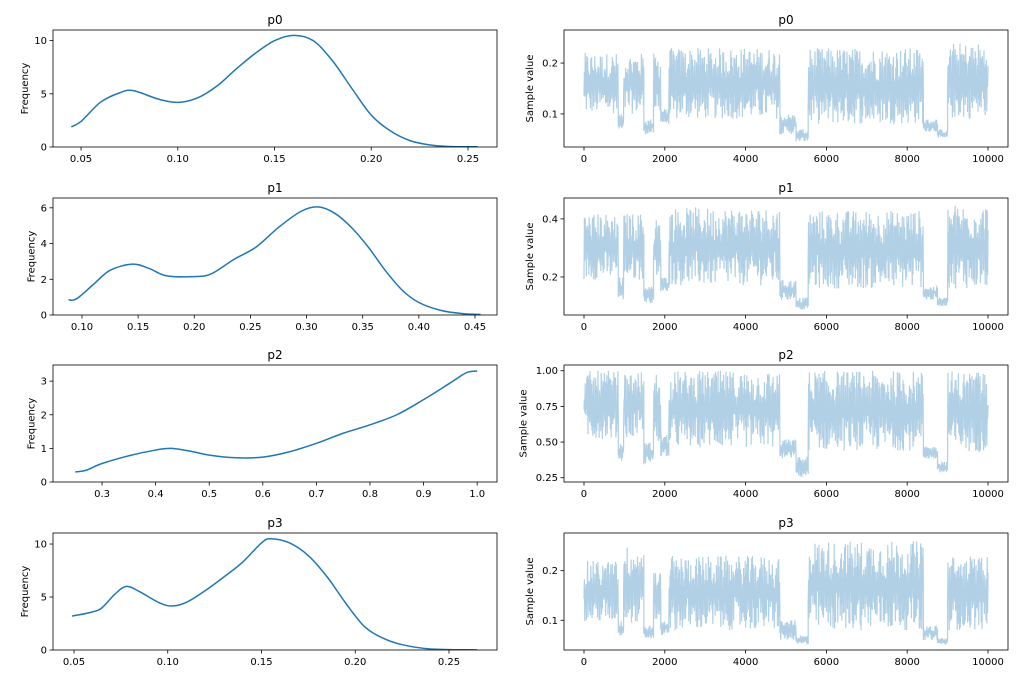  I want to click on y-tick-label: 2, so click(44, 280).